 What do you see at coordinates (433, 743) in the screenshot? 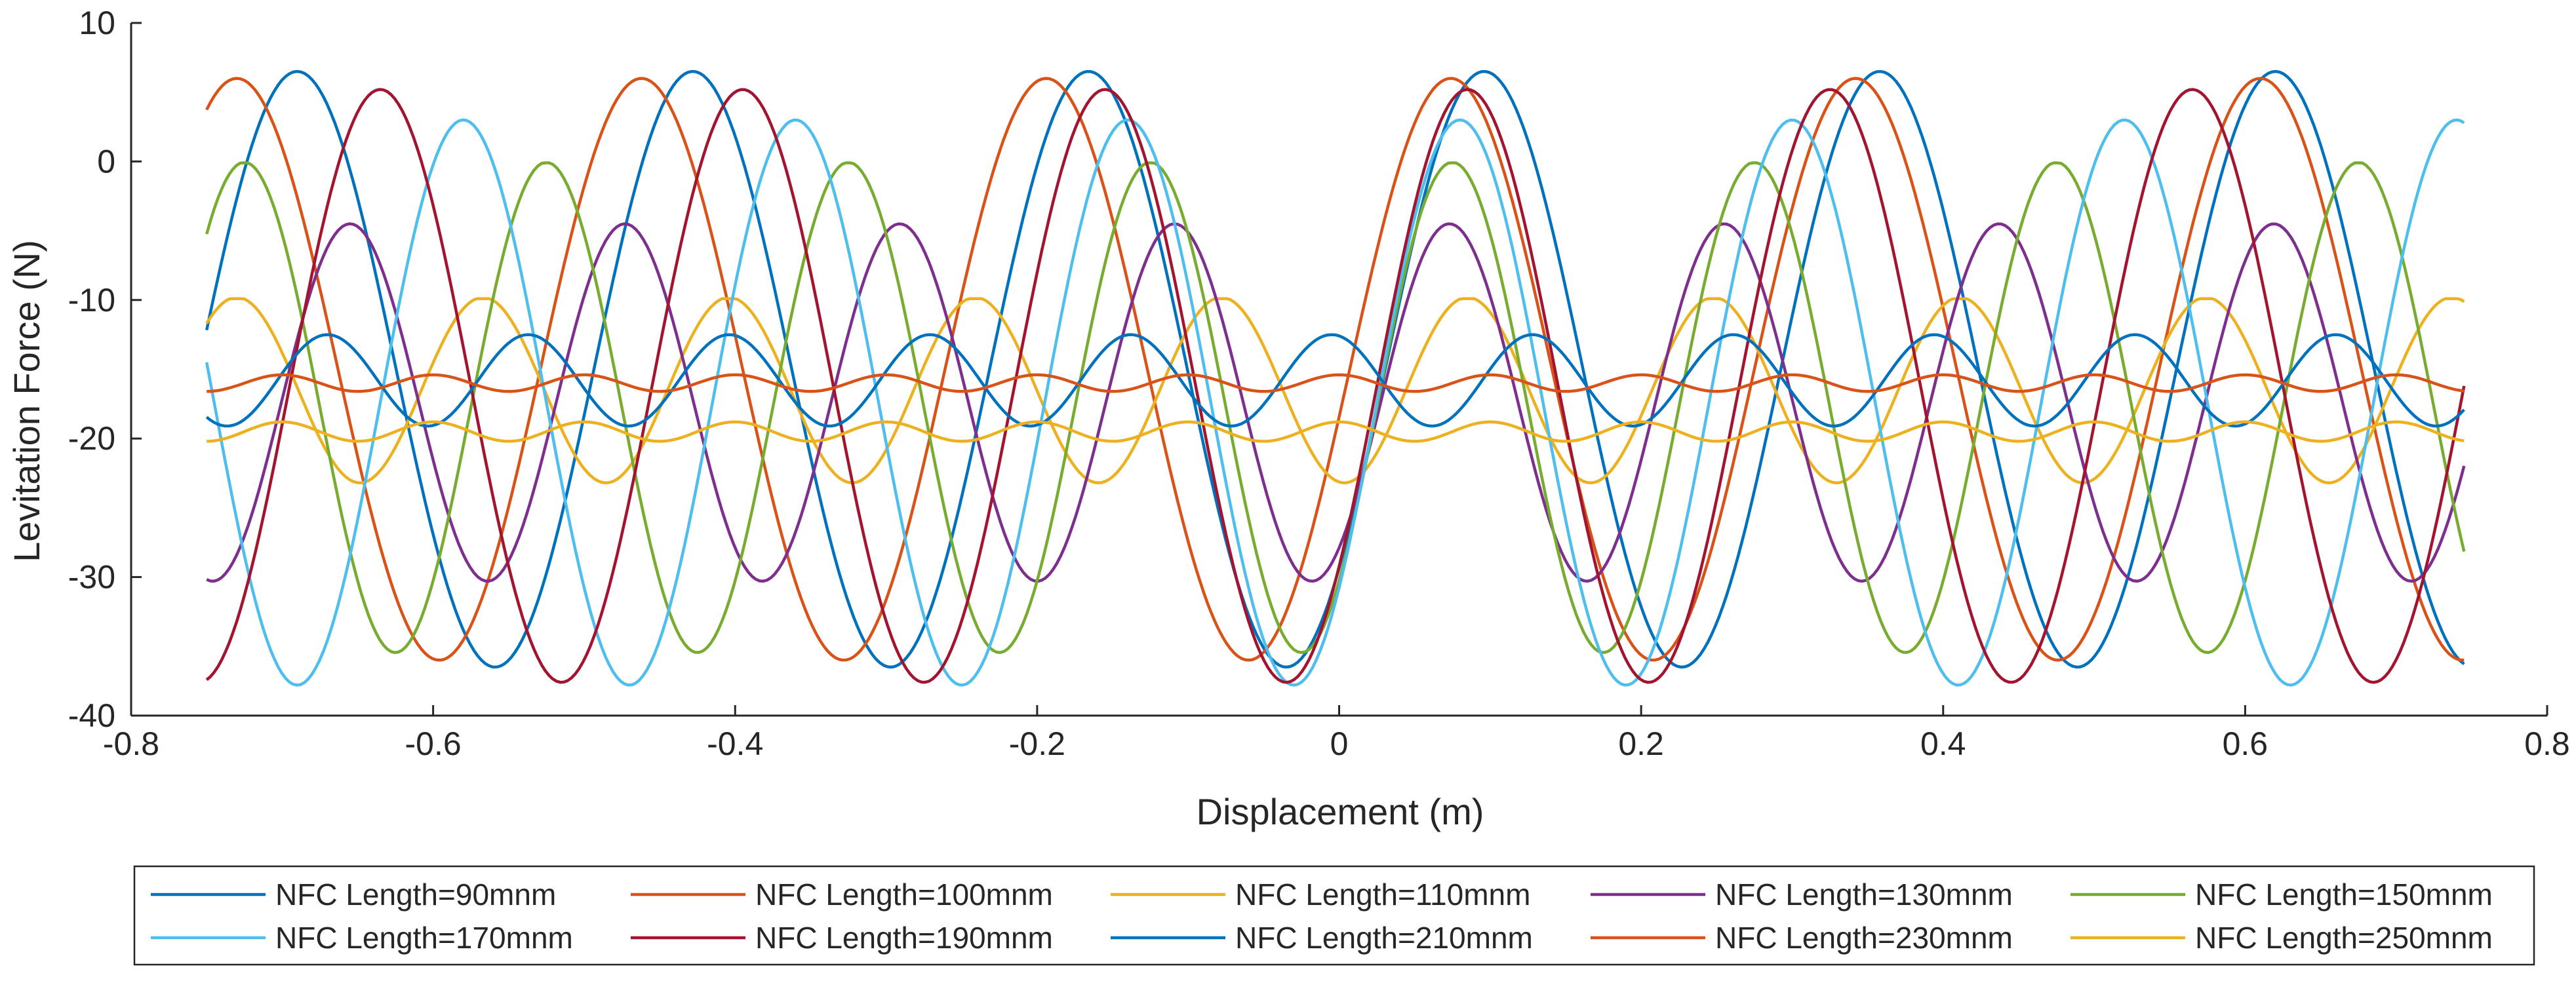
I see `x-tick-label: -0.6` at bounding box center [433, 743].